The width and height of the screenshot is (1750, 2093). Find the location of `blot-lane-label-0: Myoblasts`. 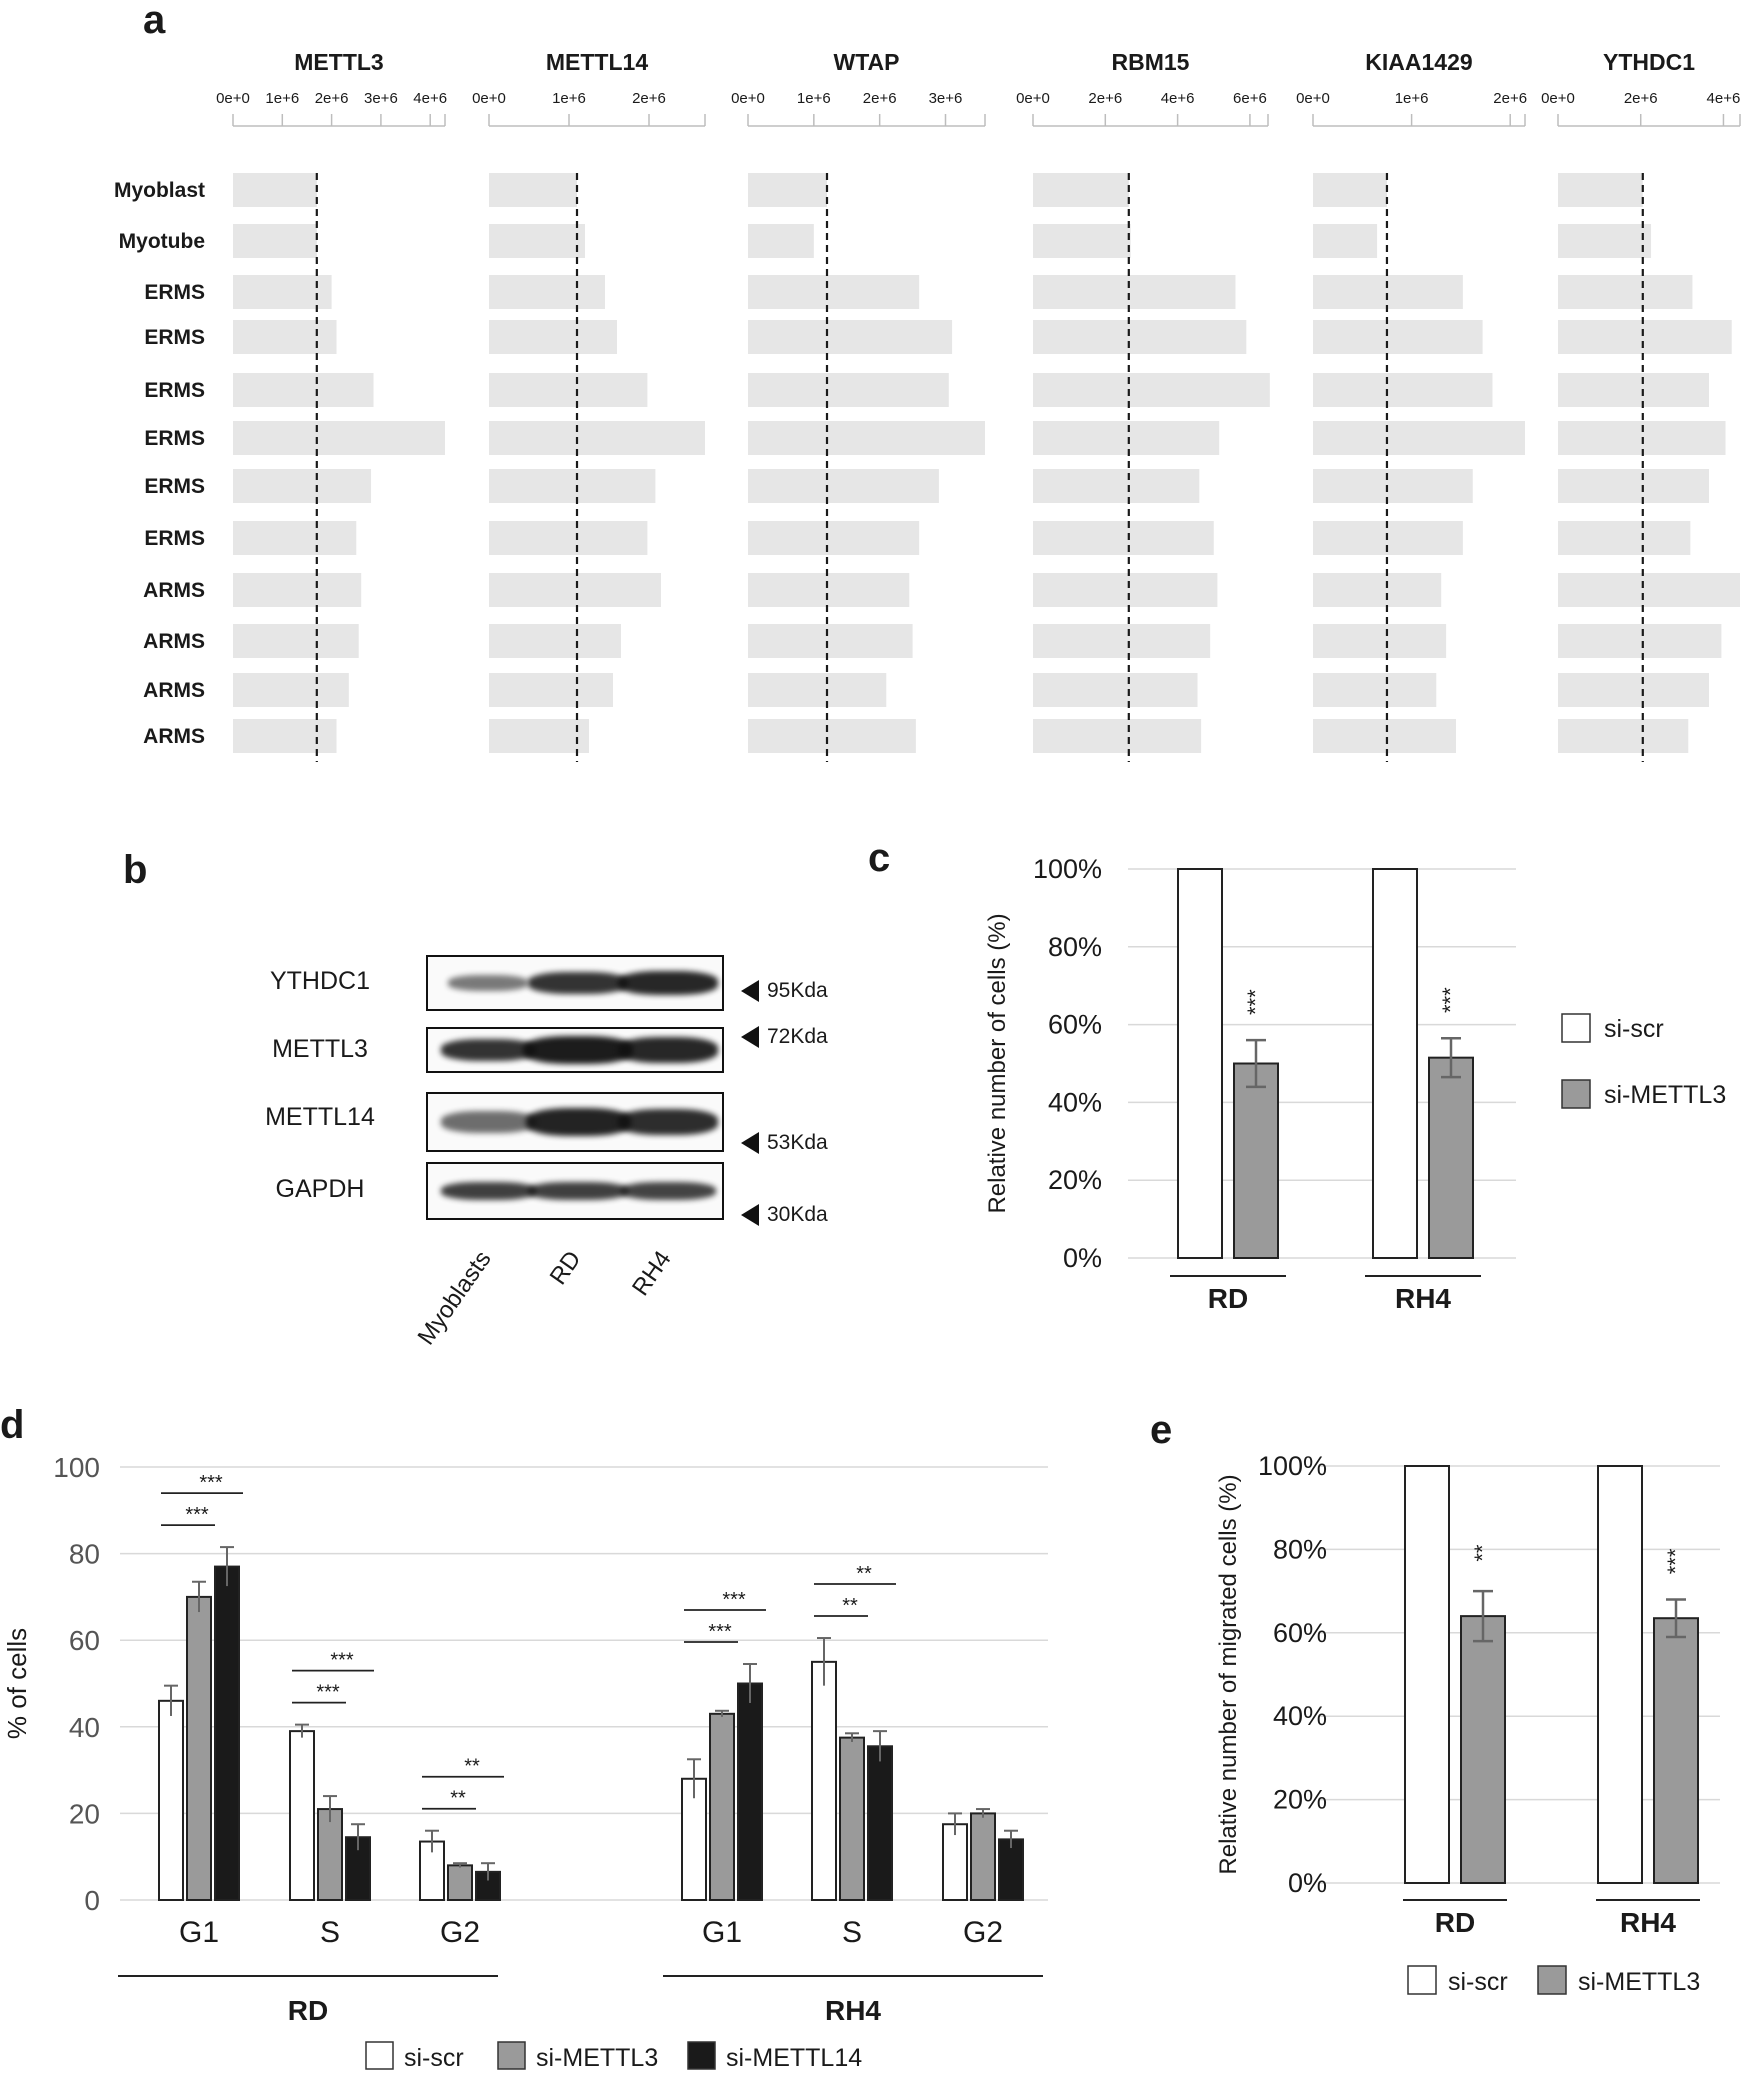

blot-lane-label-0: Myoblasts is located at coordinates (454, 1297).